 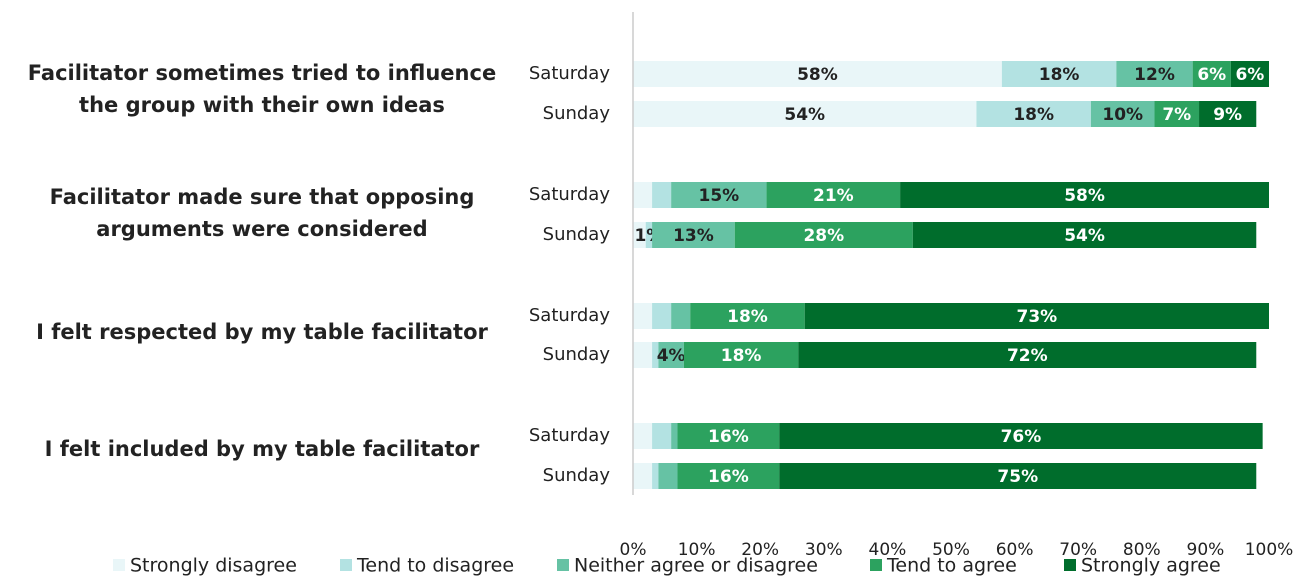 I want to click on value-label: 7%, so click(x=1176, y=115).